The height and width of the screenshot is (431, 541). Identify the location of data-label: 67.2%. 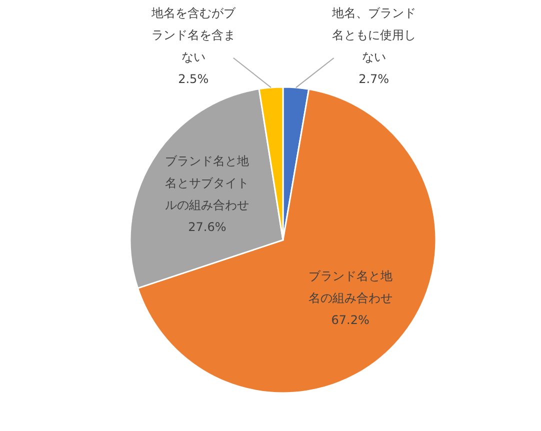
(350, 319).